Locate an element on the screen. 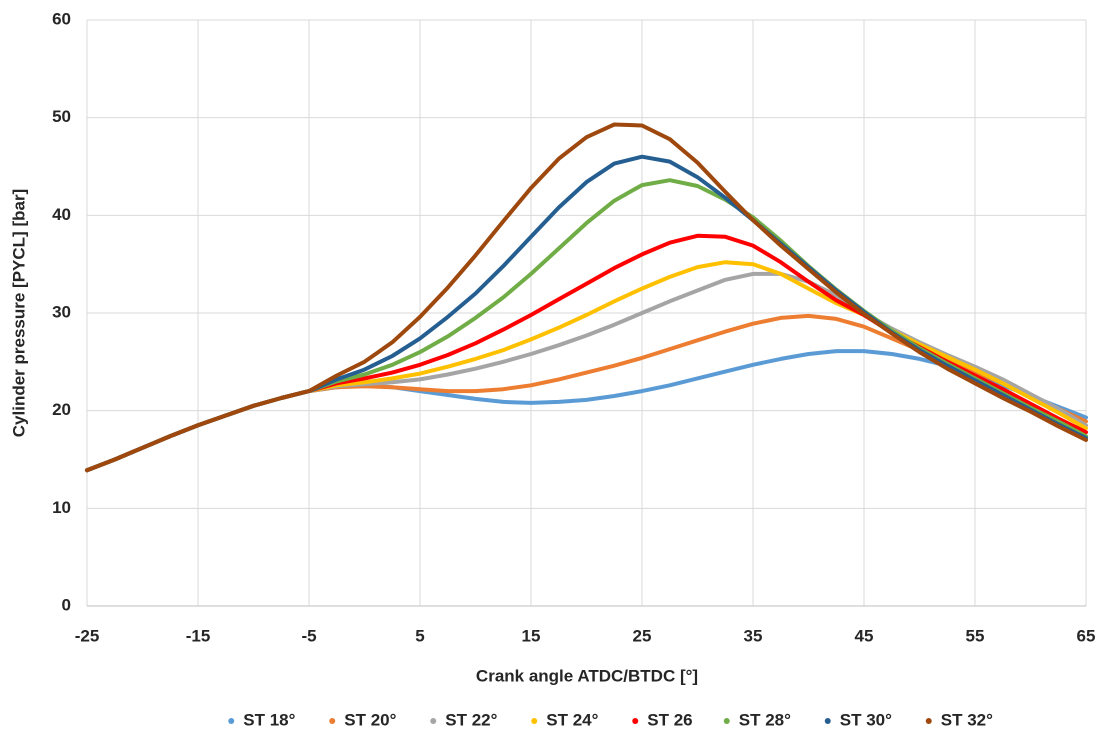 The width and height of the screenshot is (1103, 743). x-tick-label: -5 is located at coordinates (308, 635).